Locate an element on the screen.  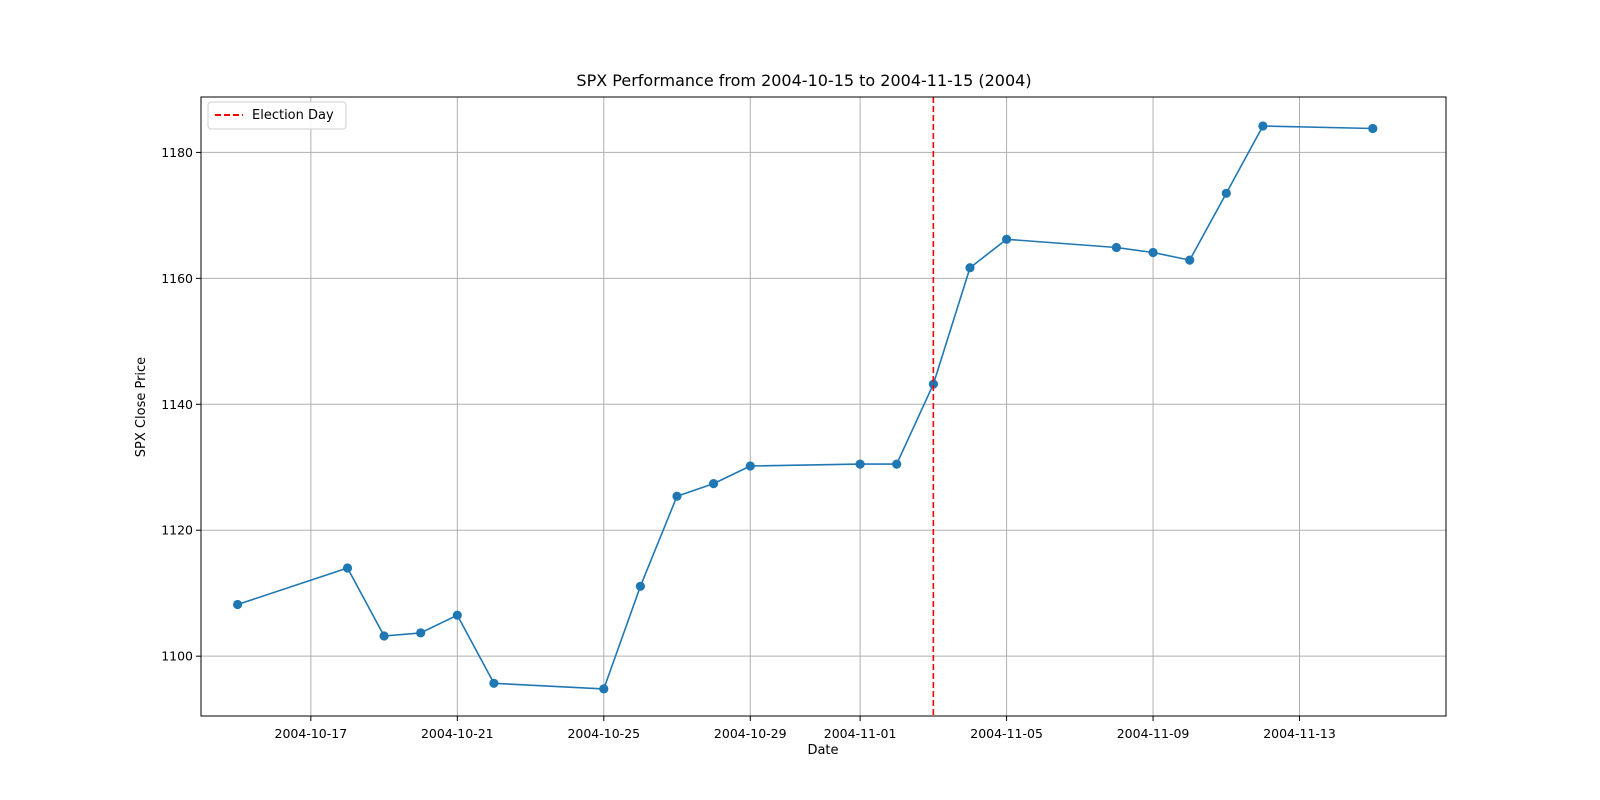
legend-box is located at coordinates (277, 115).